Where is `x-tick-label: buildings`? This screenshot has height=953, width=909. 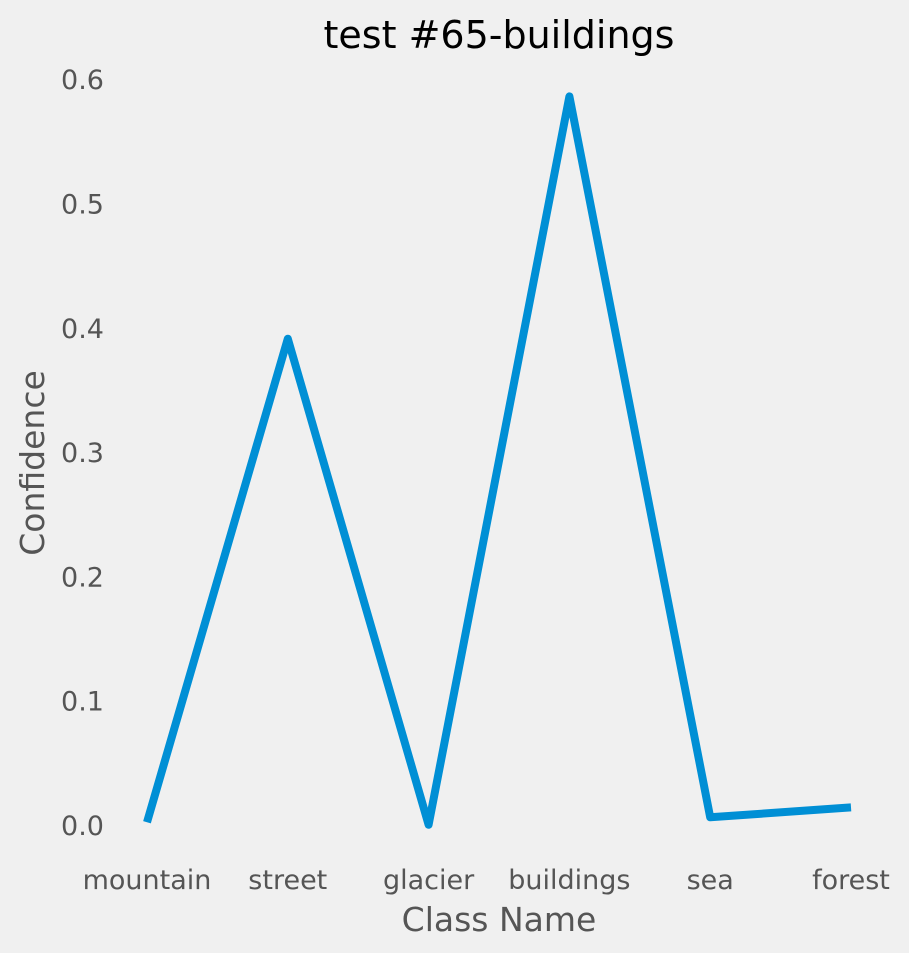
x-tick-label: buildings is located at coordinates (569, 880).